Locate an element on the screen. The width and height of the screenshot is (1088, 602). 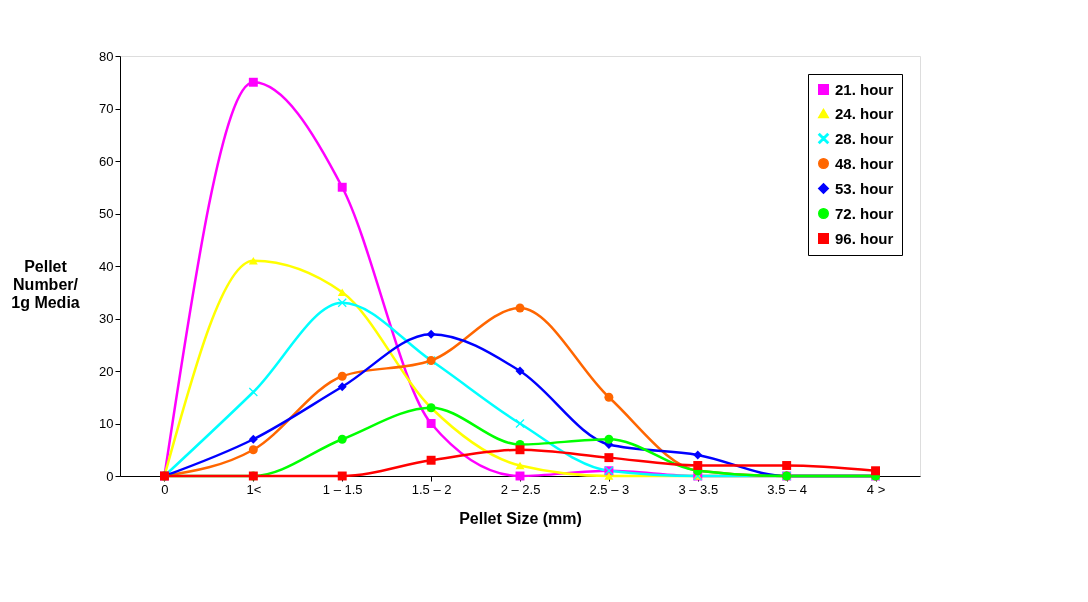
legend-label: 21. hour is located at coordinates (864, 89).